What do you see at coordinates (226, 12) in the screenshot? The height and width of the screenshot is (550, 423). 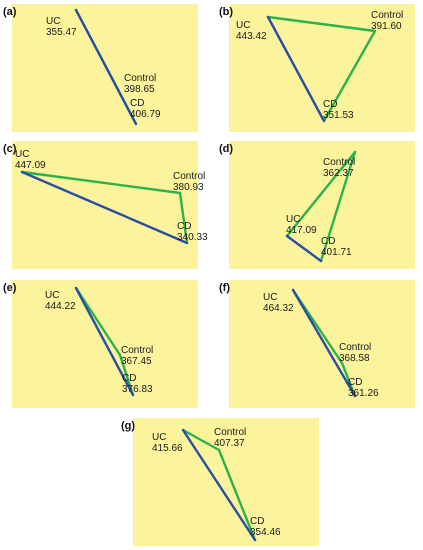 I see `panel-label-b: (b)` at bounding box center [226, 12].